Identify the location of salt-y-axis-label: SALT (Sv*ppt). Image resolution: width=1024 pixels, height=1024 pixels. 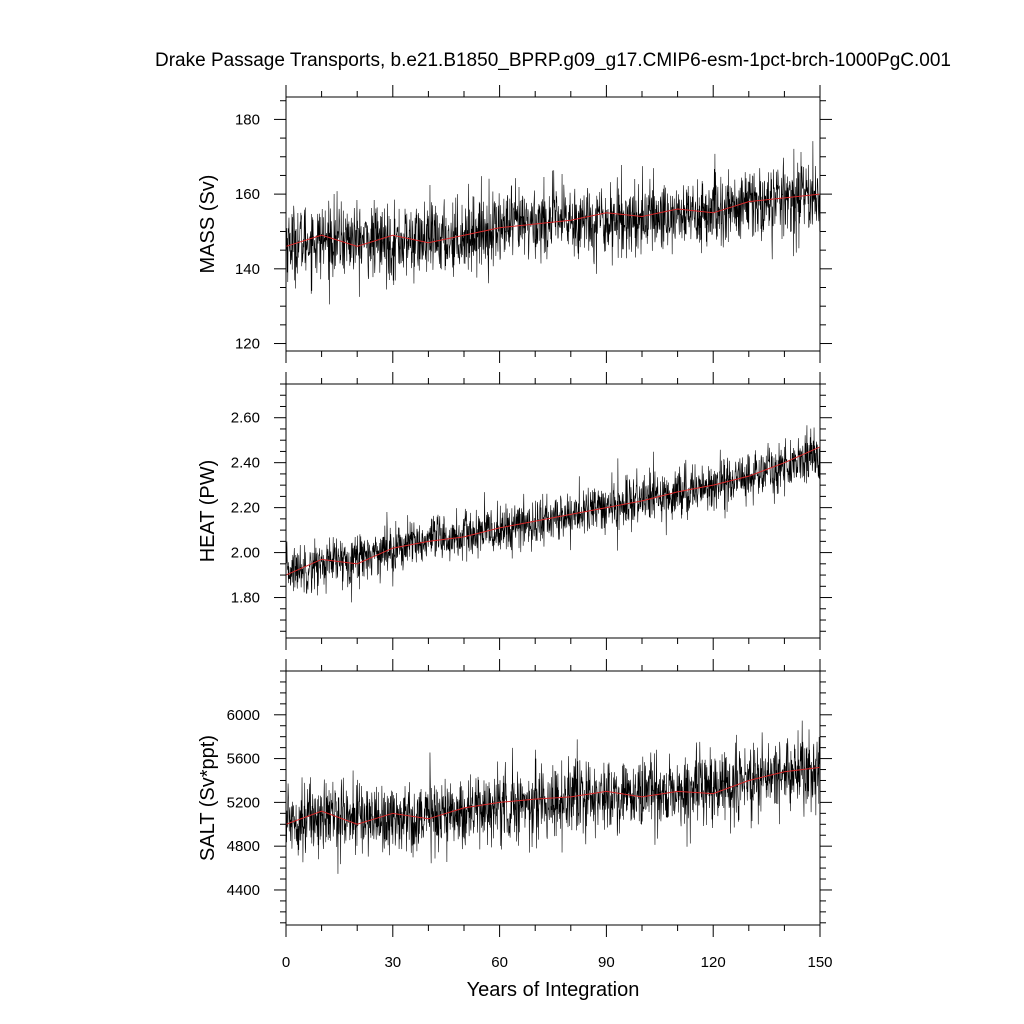
(208, 798).